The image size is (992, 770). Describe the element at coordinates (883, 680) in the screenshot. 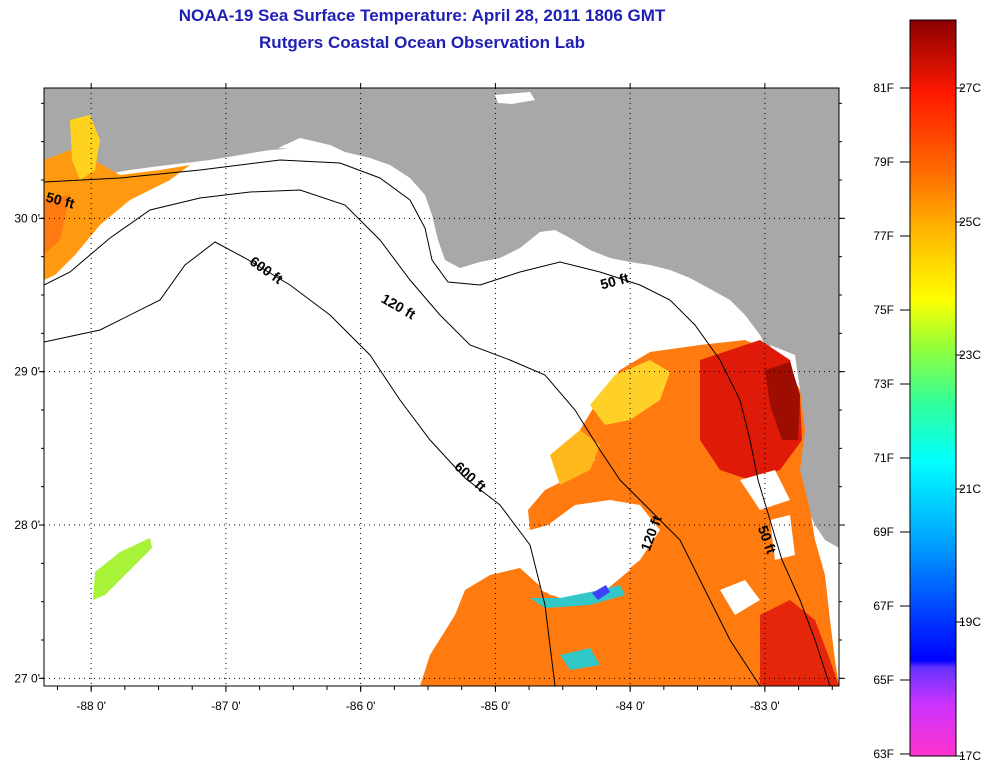

I see `colorbar-f-label: 65F` at that location.